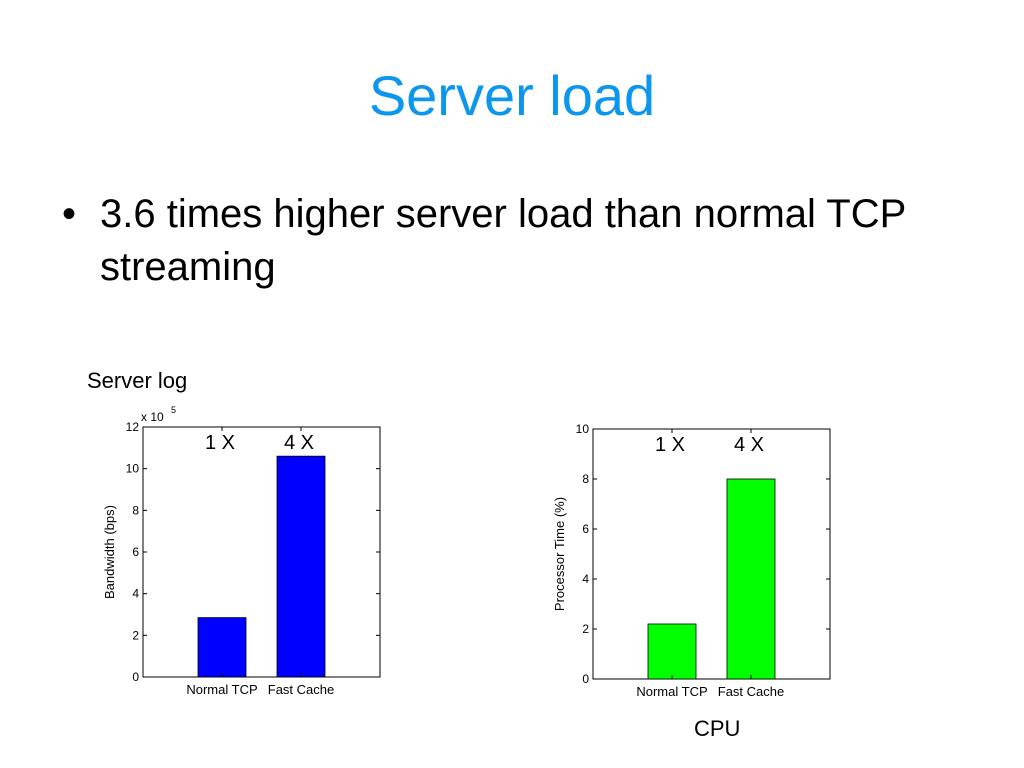 Image resolution: width=1024 pixels, height=768 pixels. I want to click on cpu-bar-annotation: 4 X, so click(749, 445).